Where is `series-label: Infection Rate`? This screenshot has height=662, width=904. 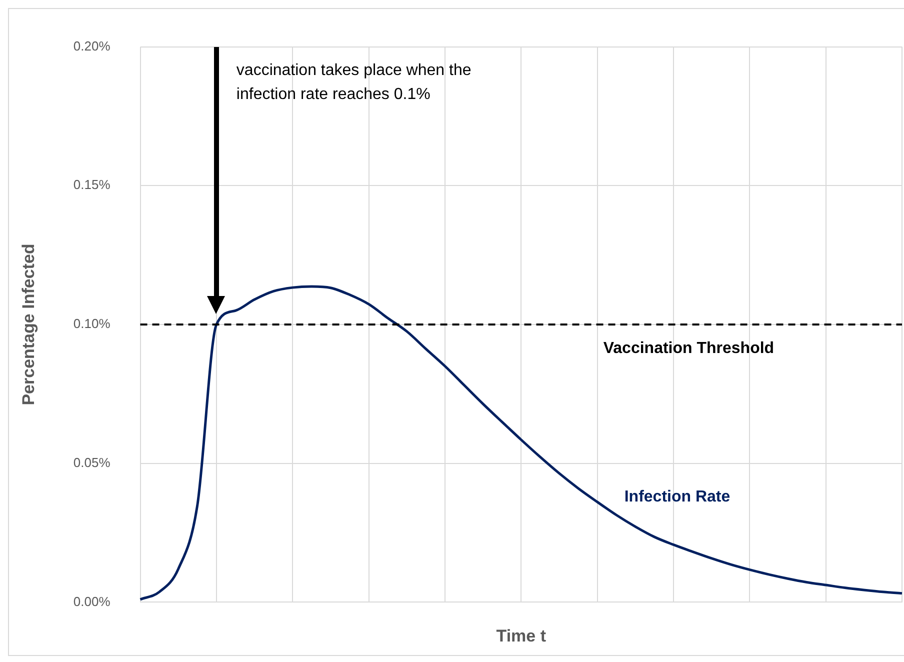 series-label: Infection Rate is located at coordinates (677, 497).